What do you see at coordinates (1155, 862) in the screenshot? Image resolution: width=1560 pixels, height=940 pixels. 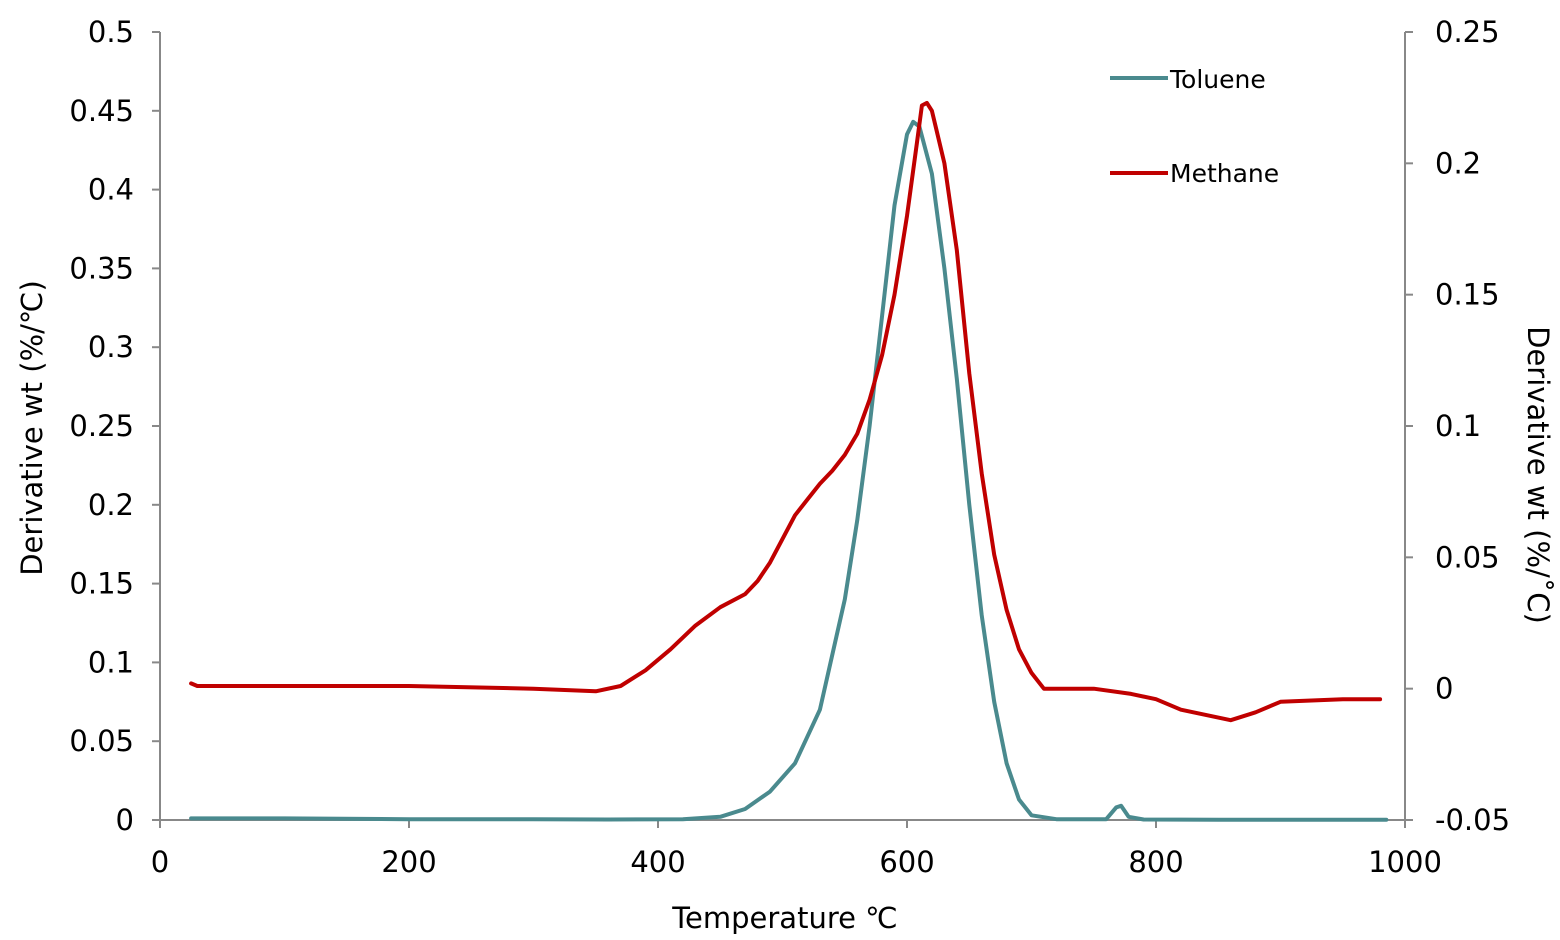 I see `x-tick-label: 800` at bounding box center [1155, 862].